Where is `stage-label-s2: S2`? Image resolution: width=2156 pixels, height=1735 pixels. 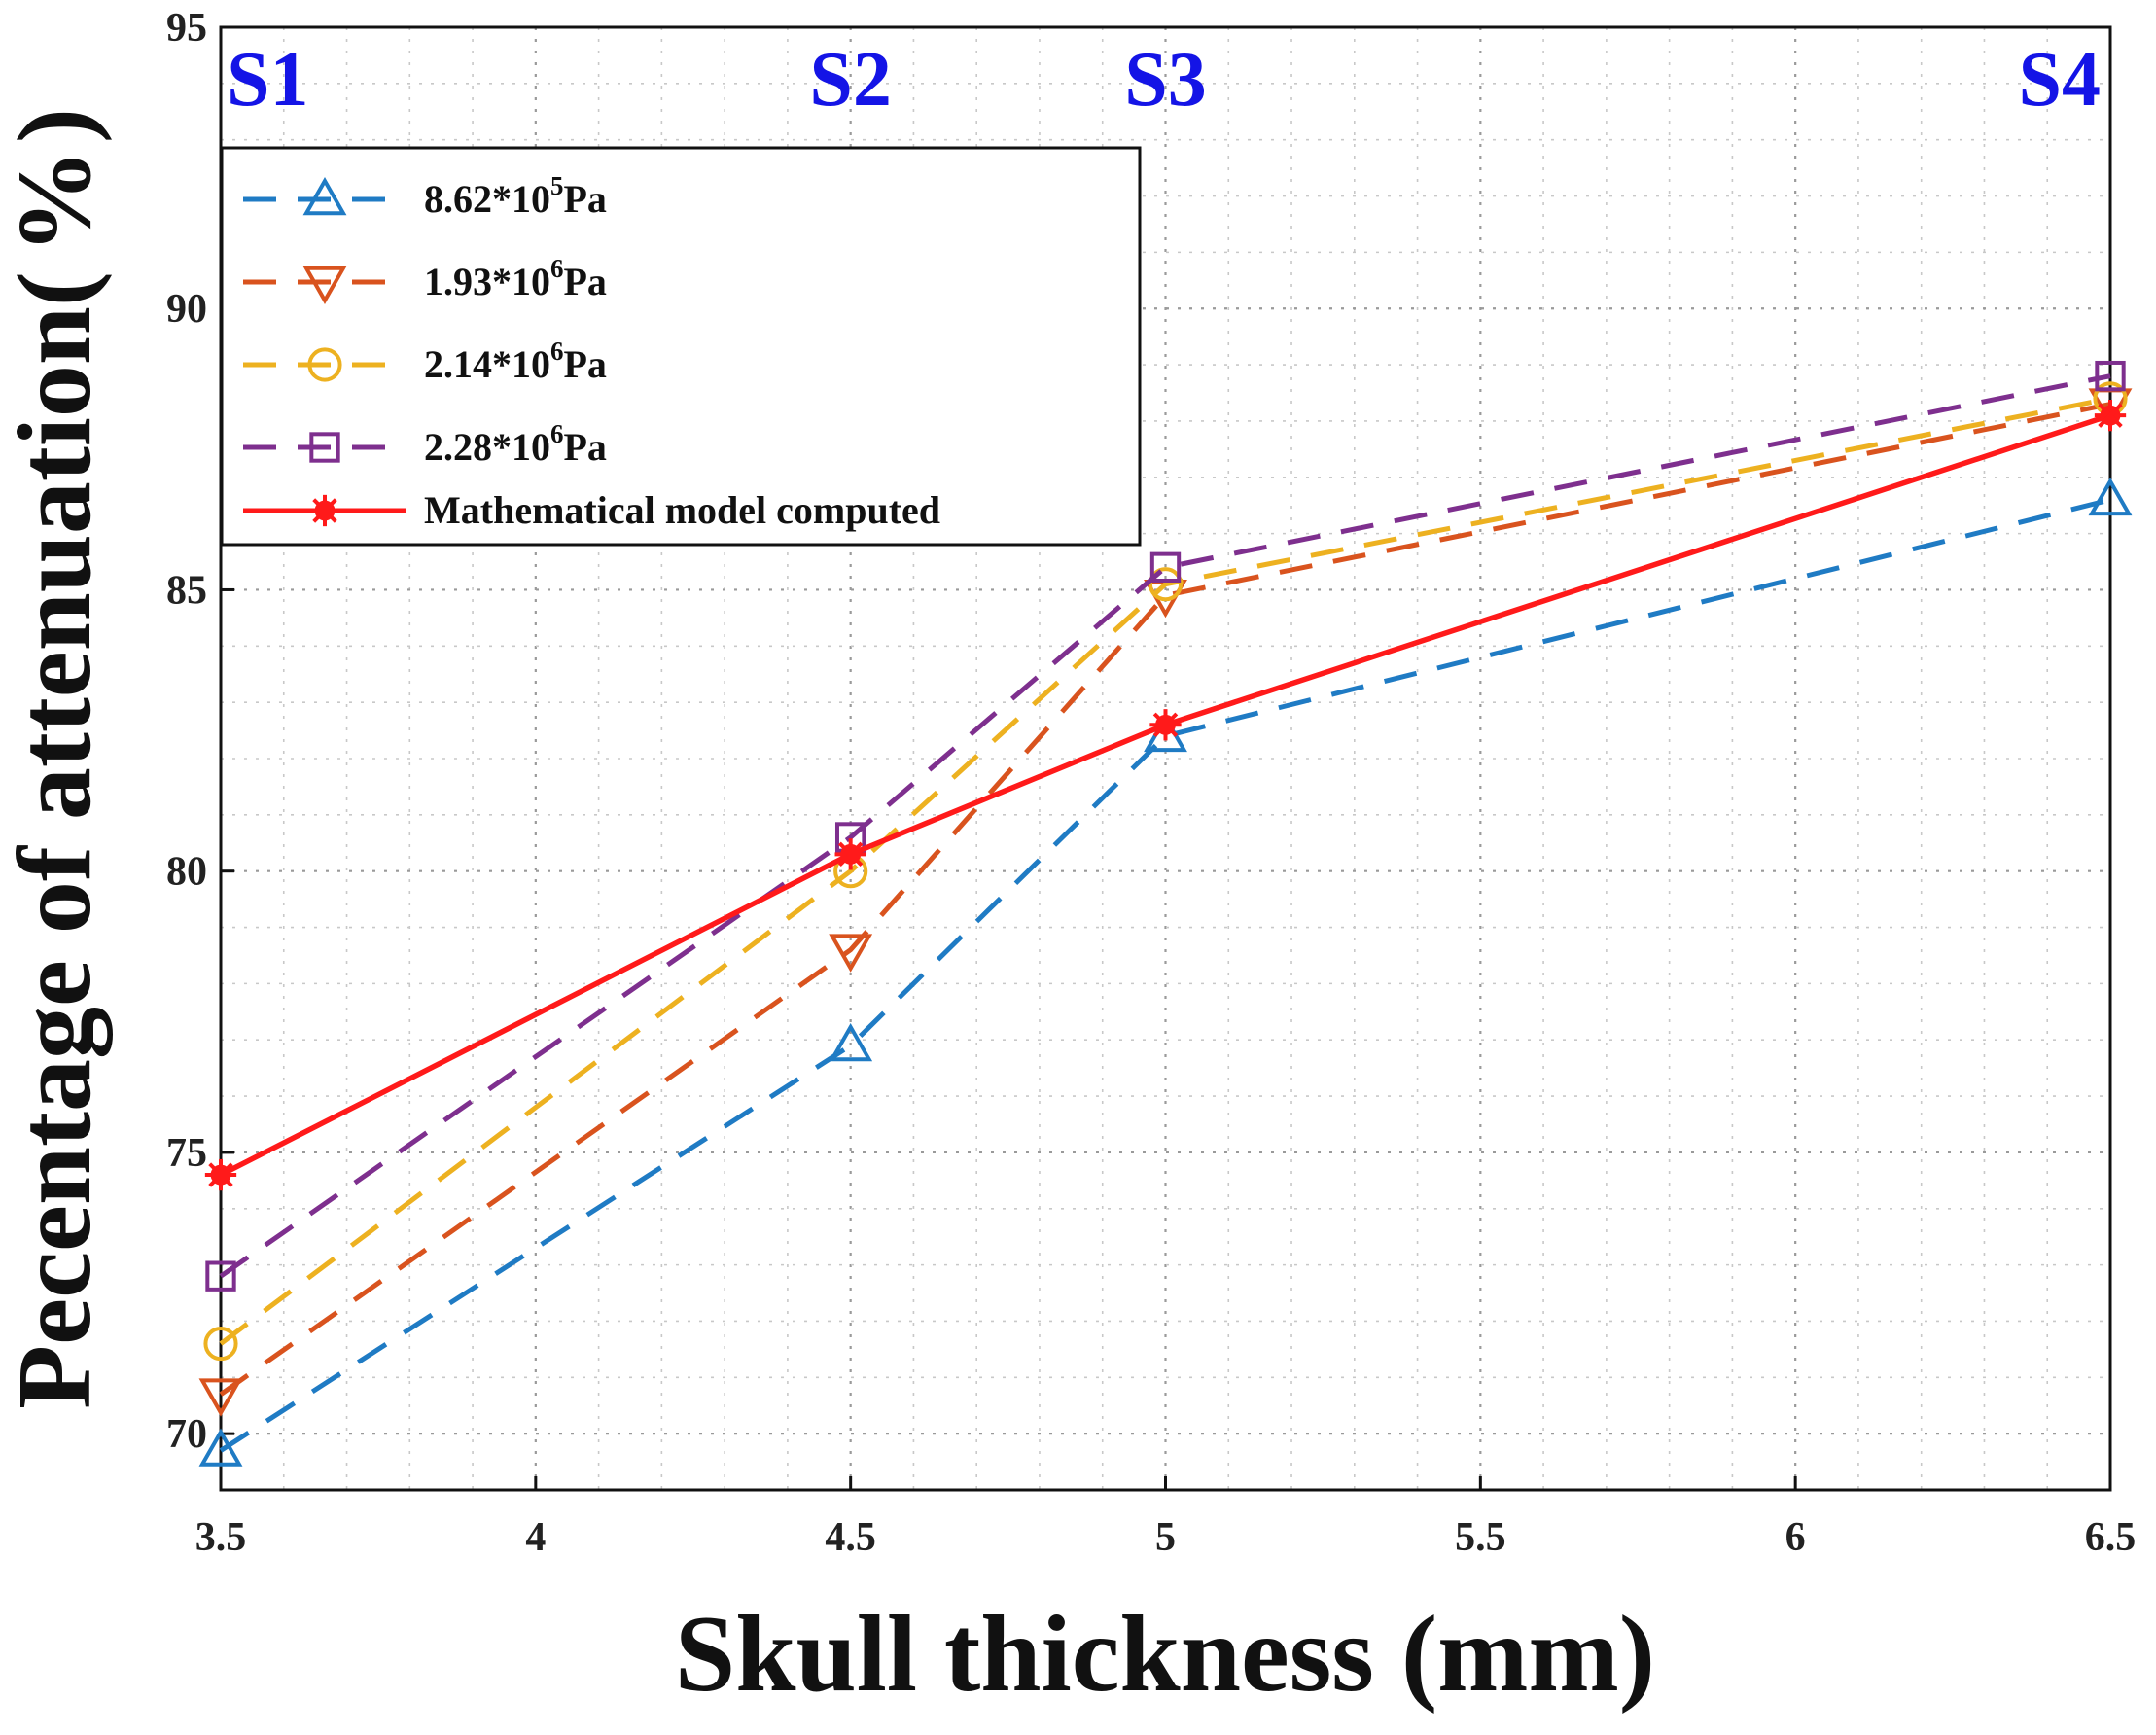 stage-label-s2: S2 is located at coordinates (850, 80).